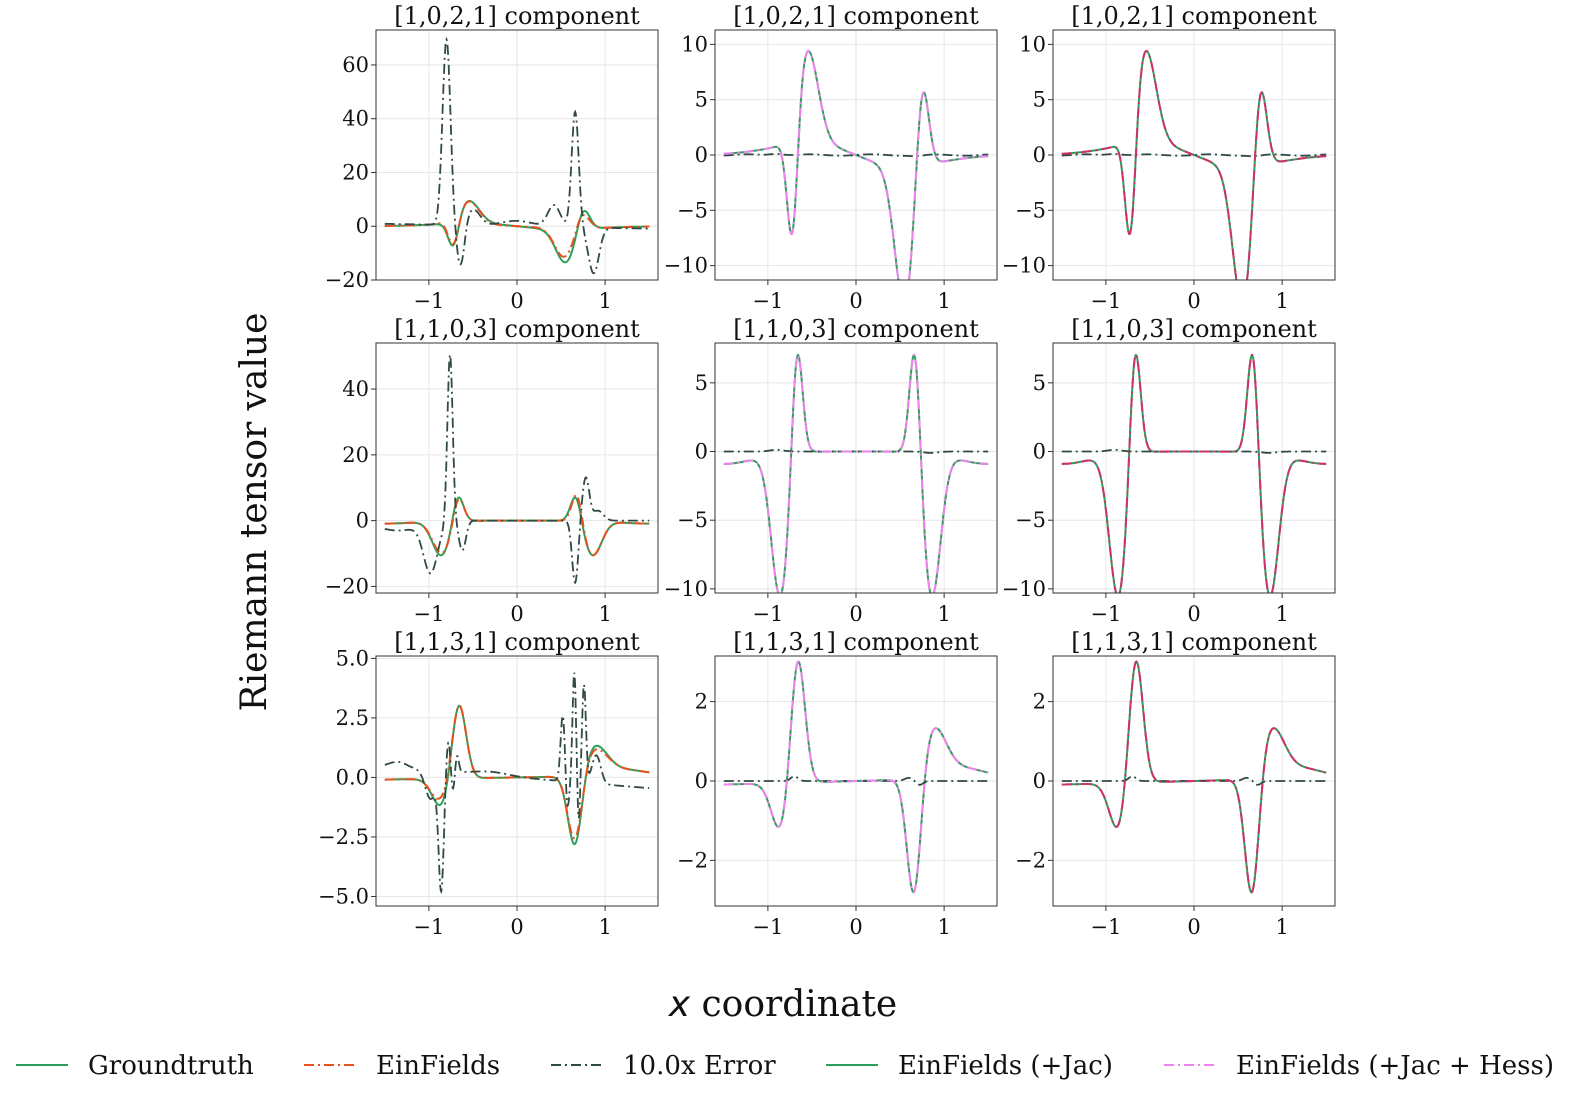  I want to click on legend-item-groundtruth: Groundtruth, so click(135, 1066).